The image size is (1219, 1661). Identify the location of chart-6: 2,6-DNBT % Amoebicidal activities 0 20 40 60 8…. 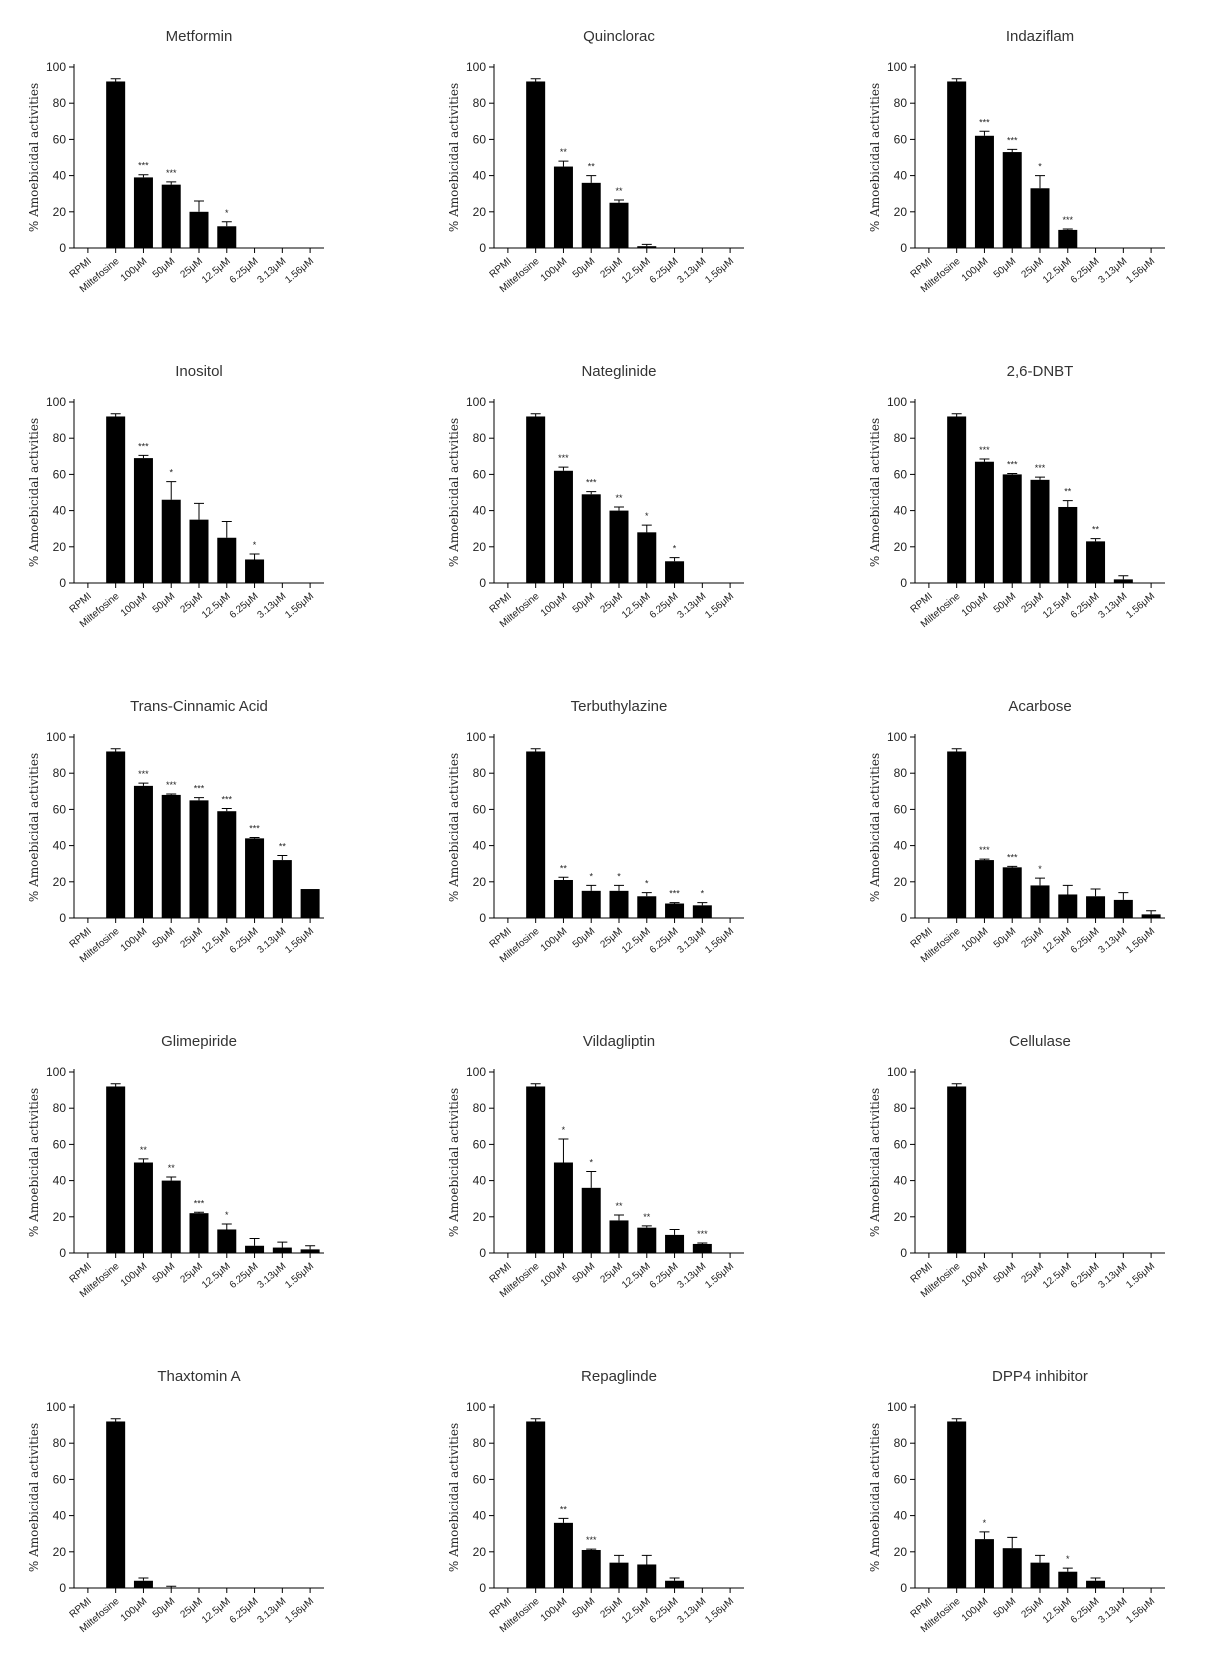
(1016, 496).